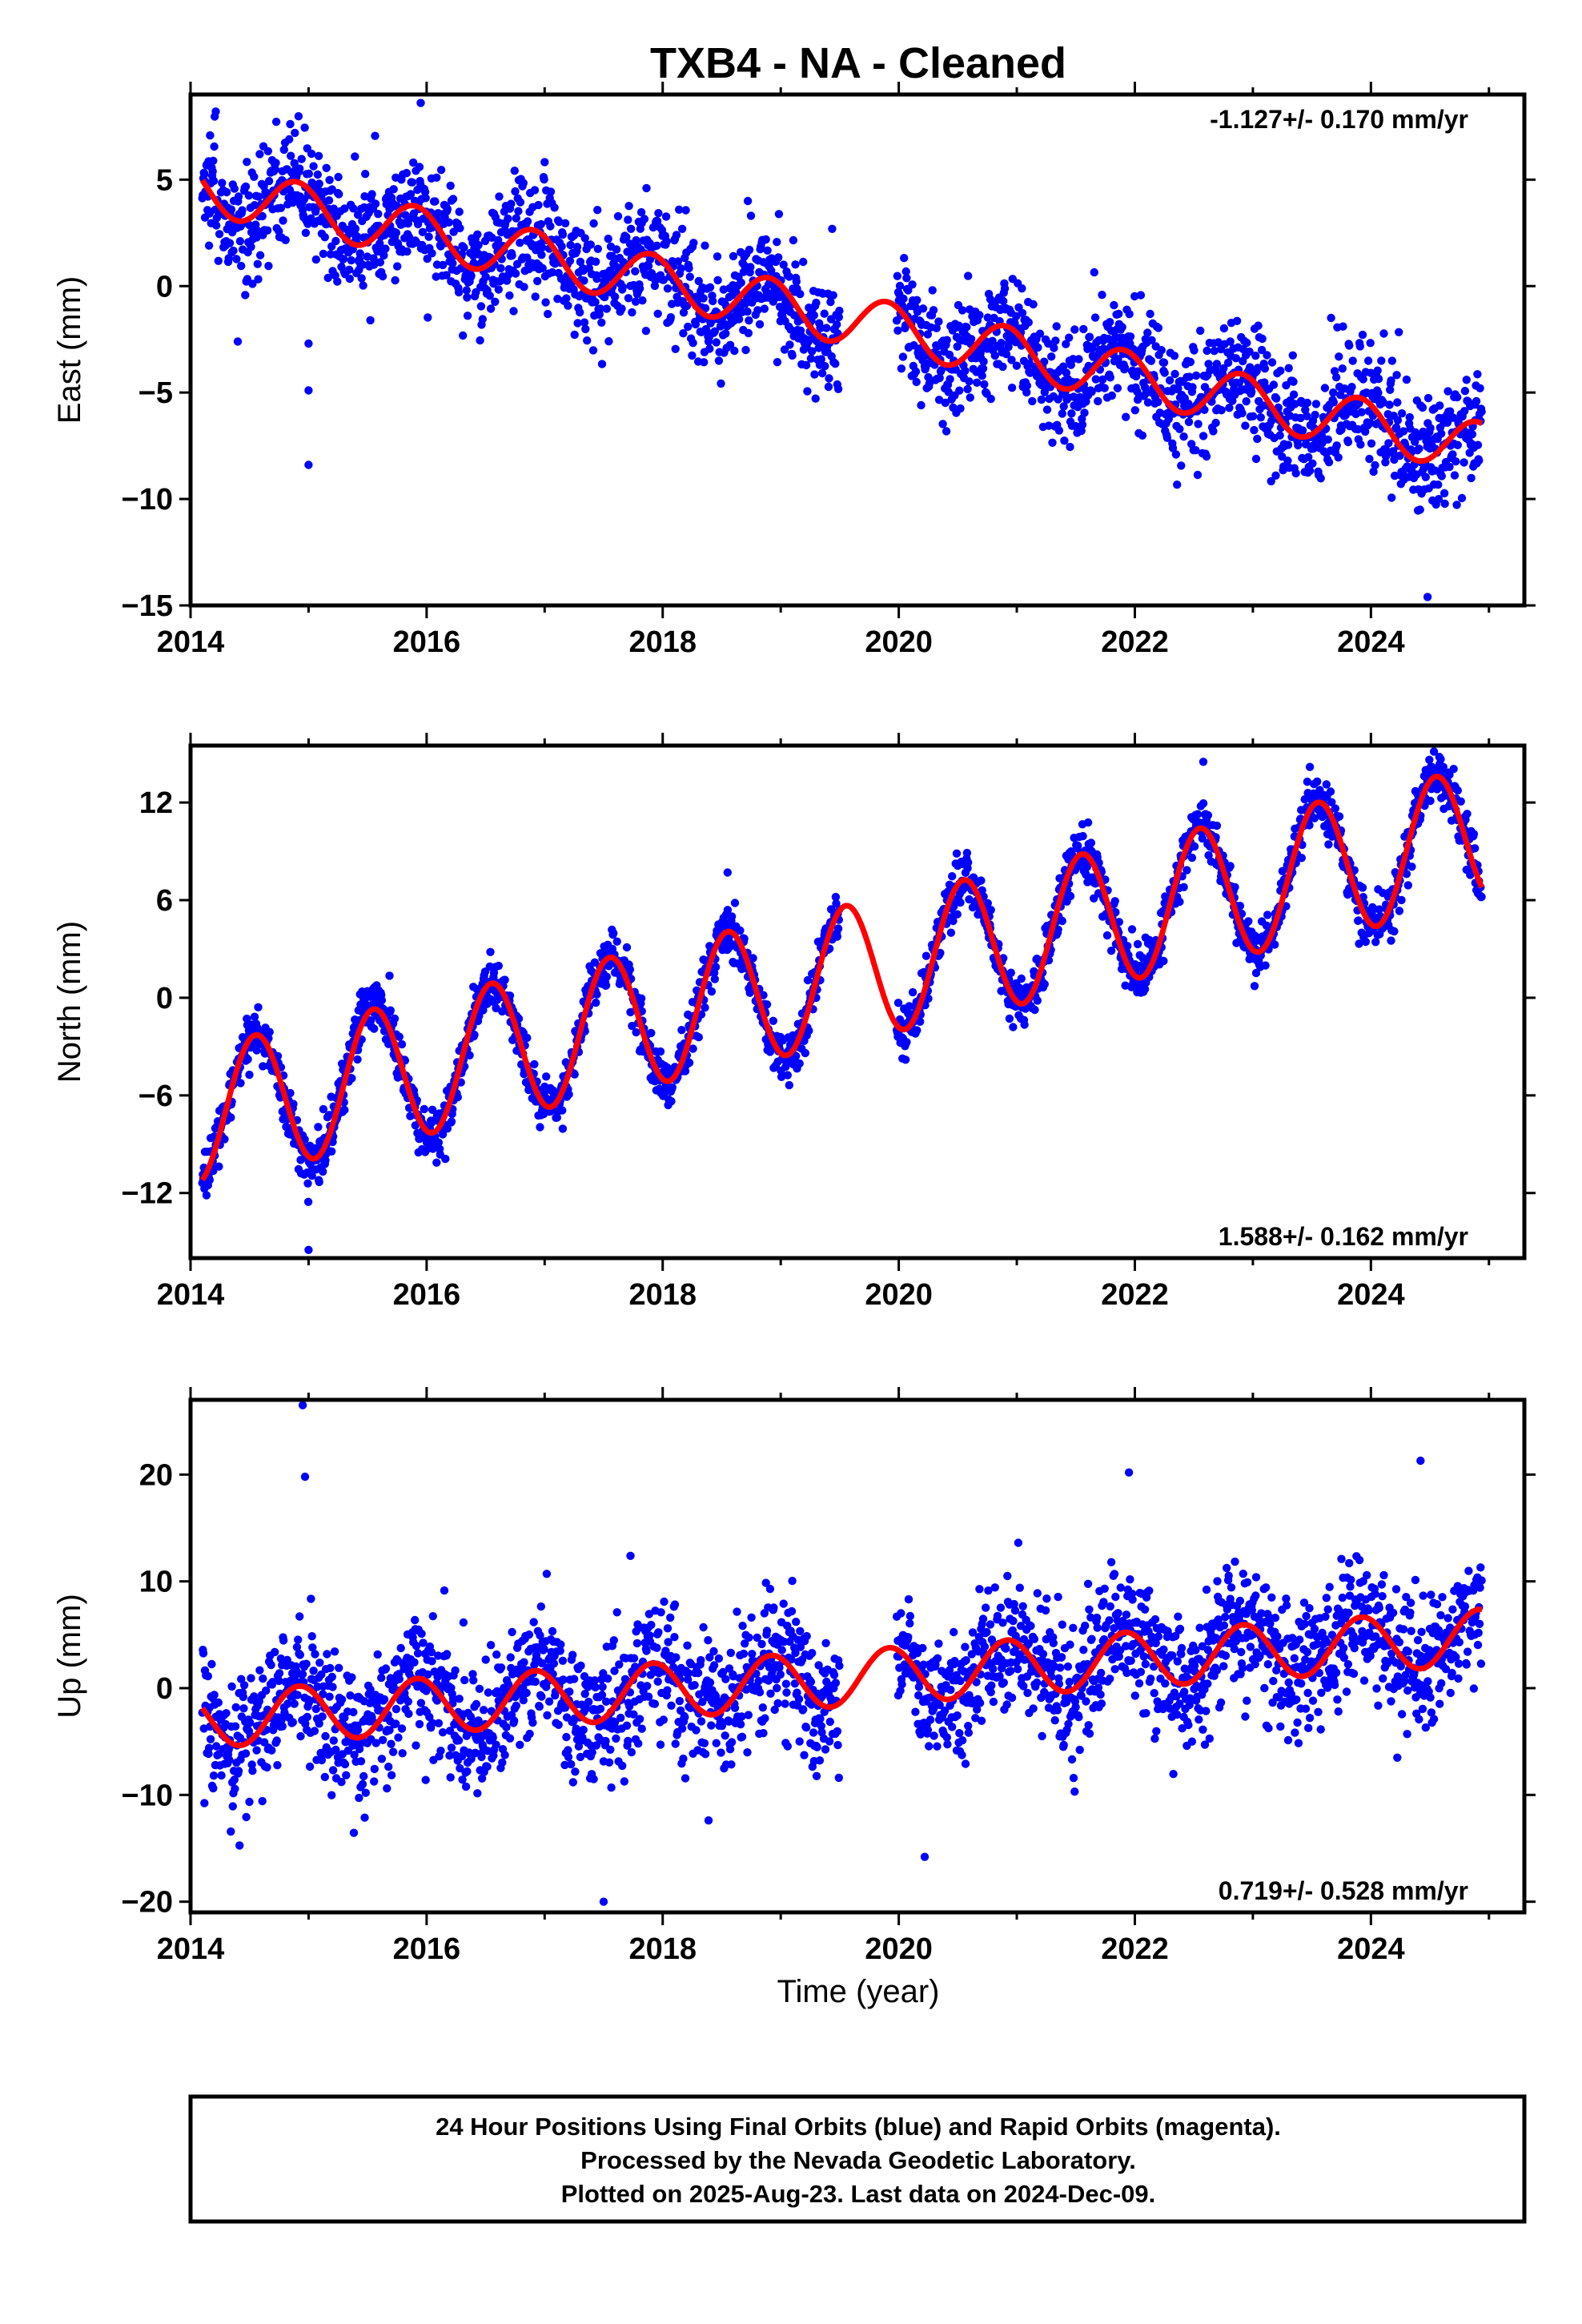  Describe the element at coordinates (427, 1295) in the screenshot. I see `x-tick-label: 2016` at that location.